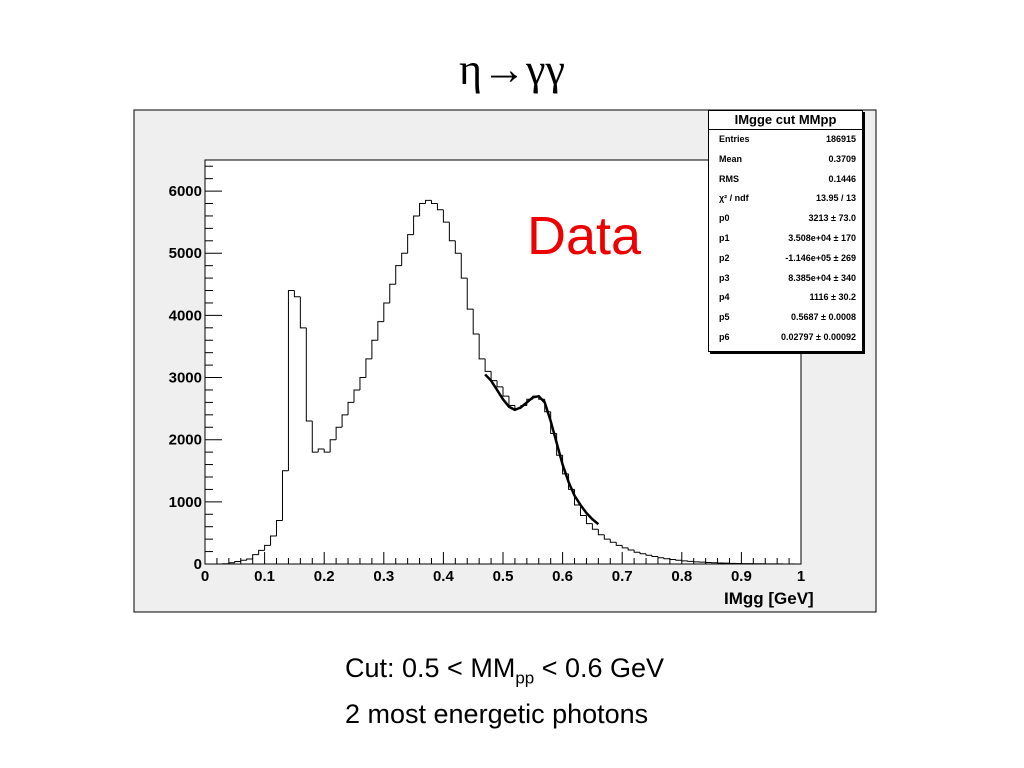  Describe the element at coordinates (832, 218) in the screenshot. I see `stats-param-value: 3213 ± 73.0` at that location.